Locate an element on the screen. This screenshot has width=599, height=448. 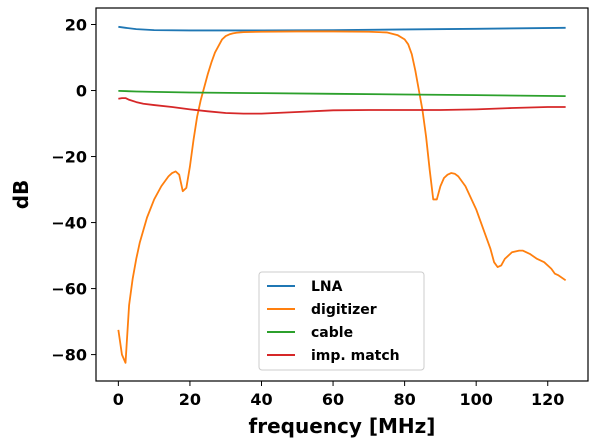
y-axis: −80 −60 −40 −20 0 20 is located at coordinates (73, 190).